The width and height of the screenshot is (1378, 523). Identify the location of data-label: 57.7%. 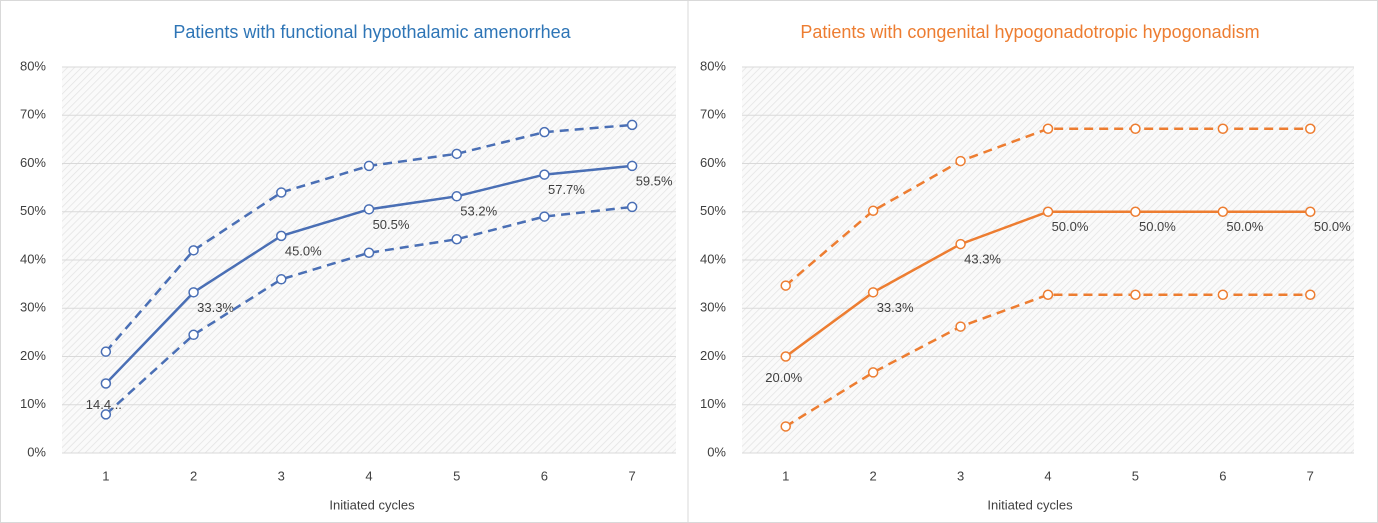
(566, 189).